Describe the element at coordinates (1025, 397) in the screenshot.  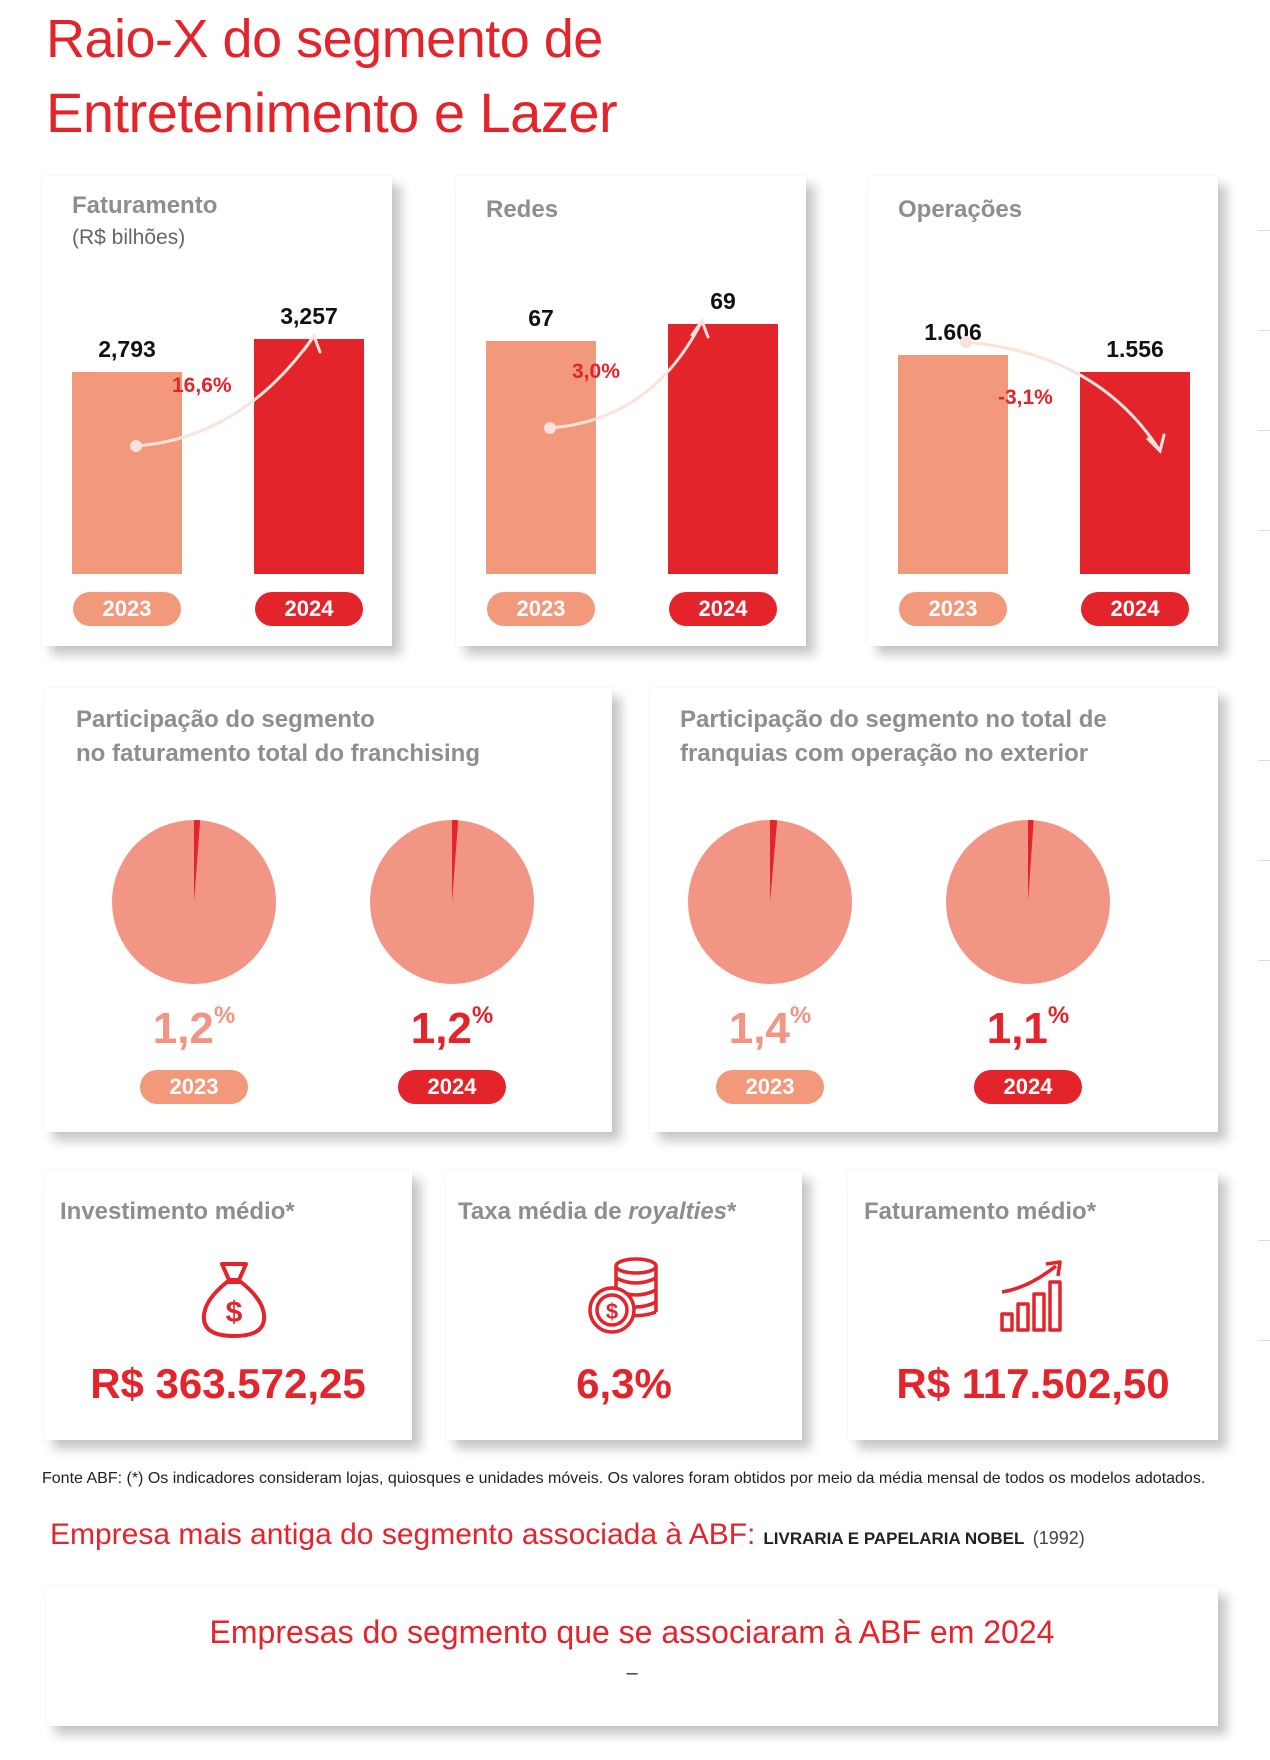
I see `change-percent: -3,1%` at that location.